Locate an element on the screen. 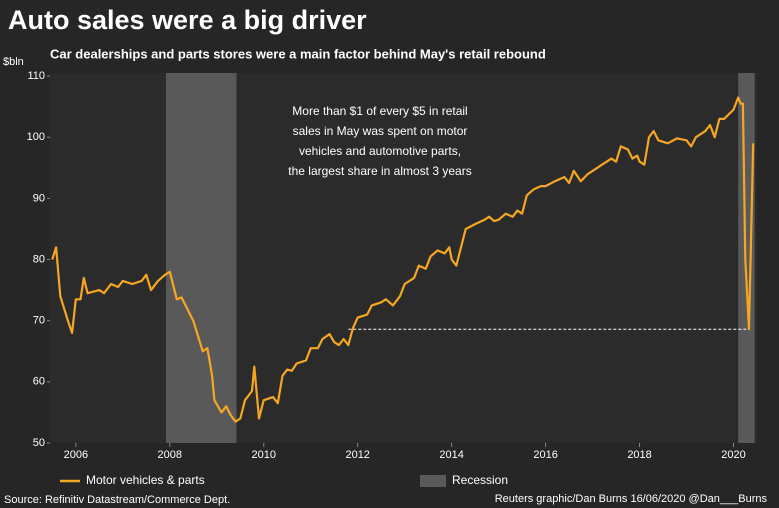  y-tick-label: 110 is located at coordinates (36, 76).